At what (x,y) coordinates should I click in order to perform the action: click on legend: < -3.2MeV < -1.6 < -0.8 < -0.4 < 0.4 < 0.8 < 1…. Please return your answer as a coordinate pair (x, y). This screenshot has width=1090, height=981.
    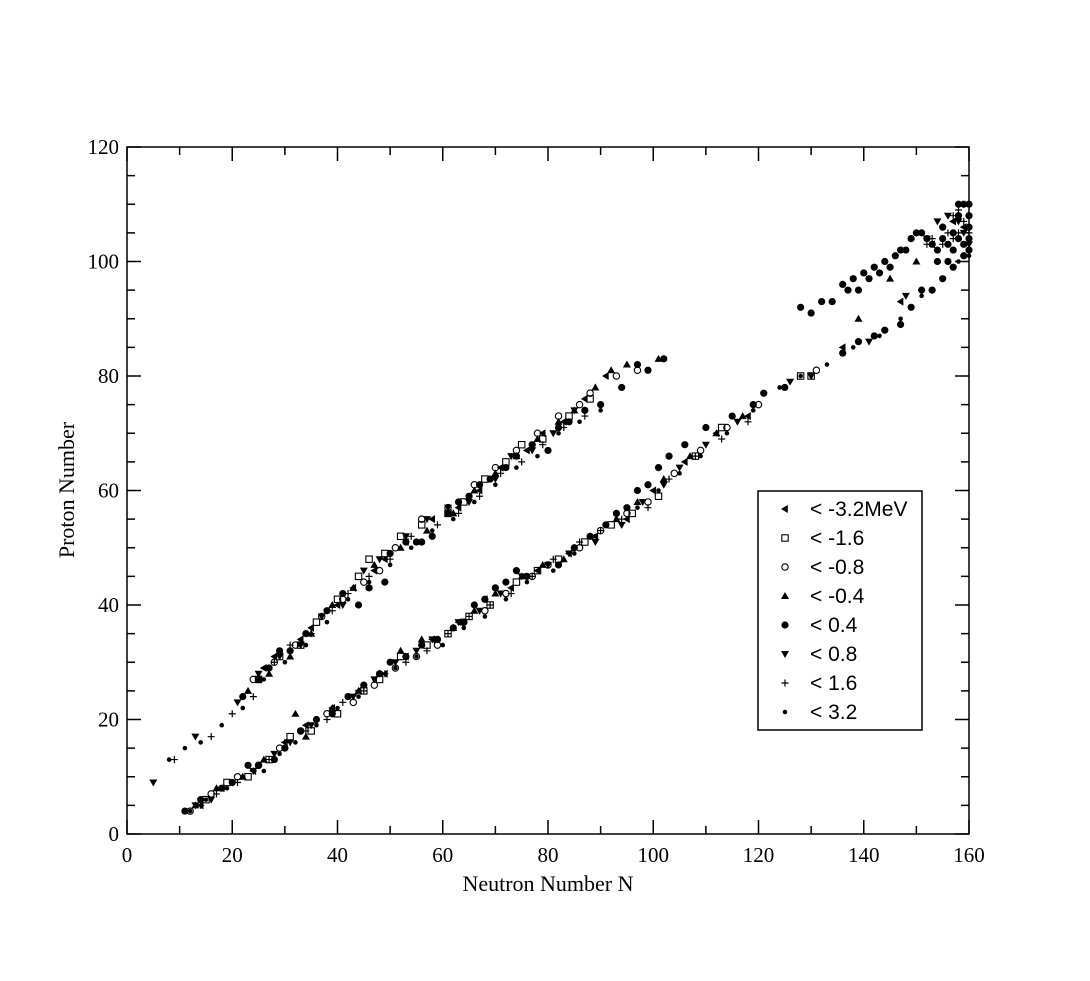
    Looking at the image, I should click on (840, 610).